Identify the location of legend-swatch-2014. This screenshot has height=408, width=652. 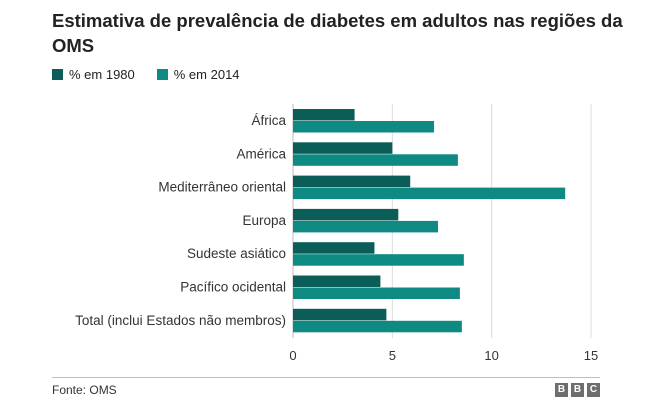
(162, 74).